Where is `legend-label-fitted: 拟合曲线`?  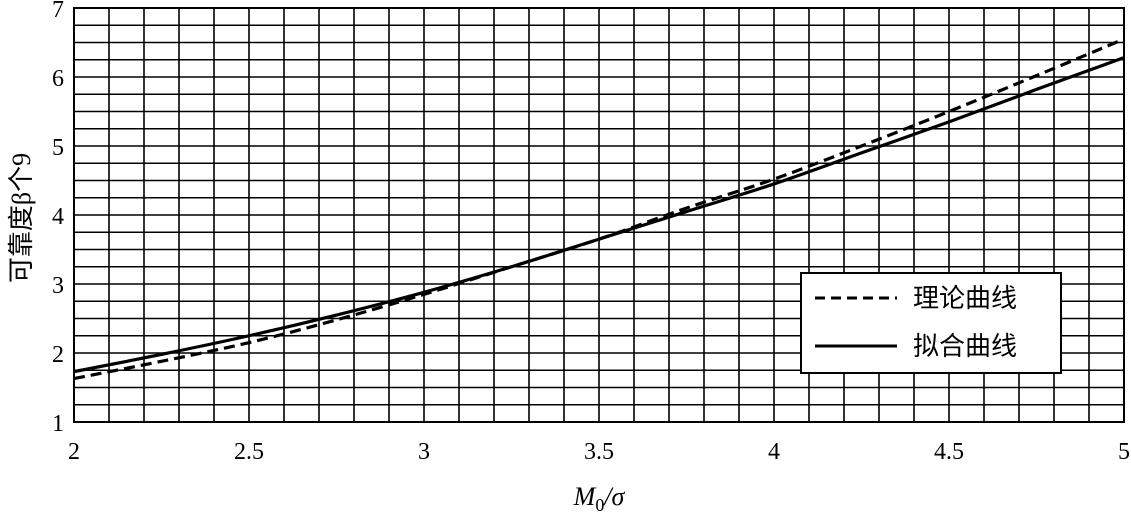 legend-label-fitted: 拟合曲线 is located at coordinates (965, 346).